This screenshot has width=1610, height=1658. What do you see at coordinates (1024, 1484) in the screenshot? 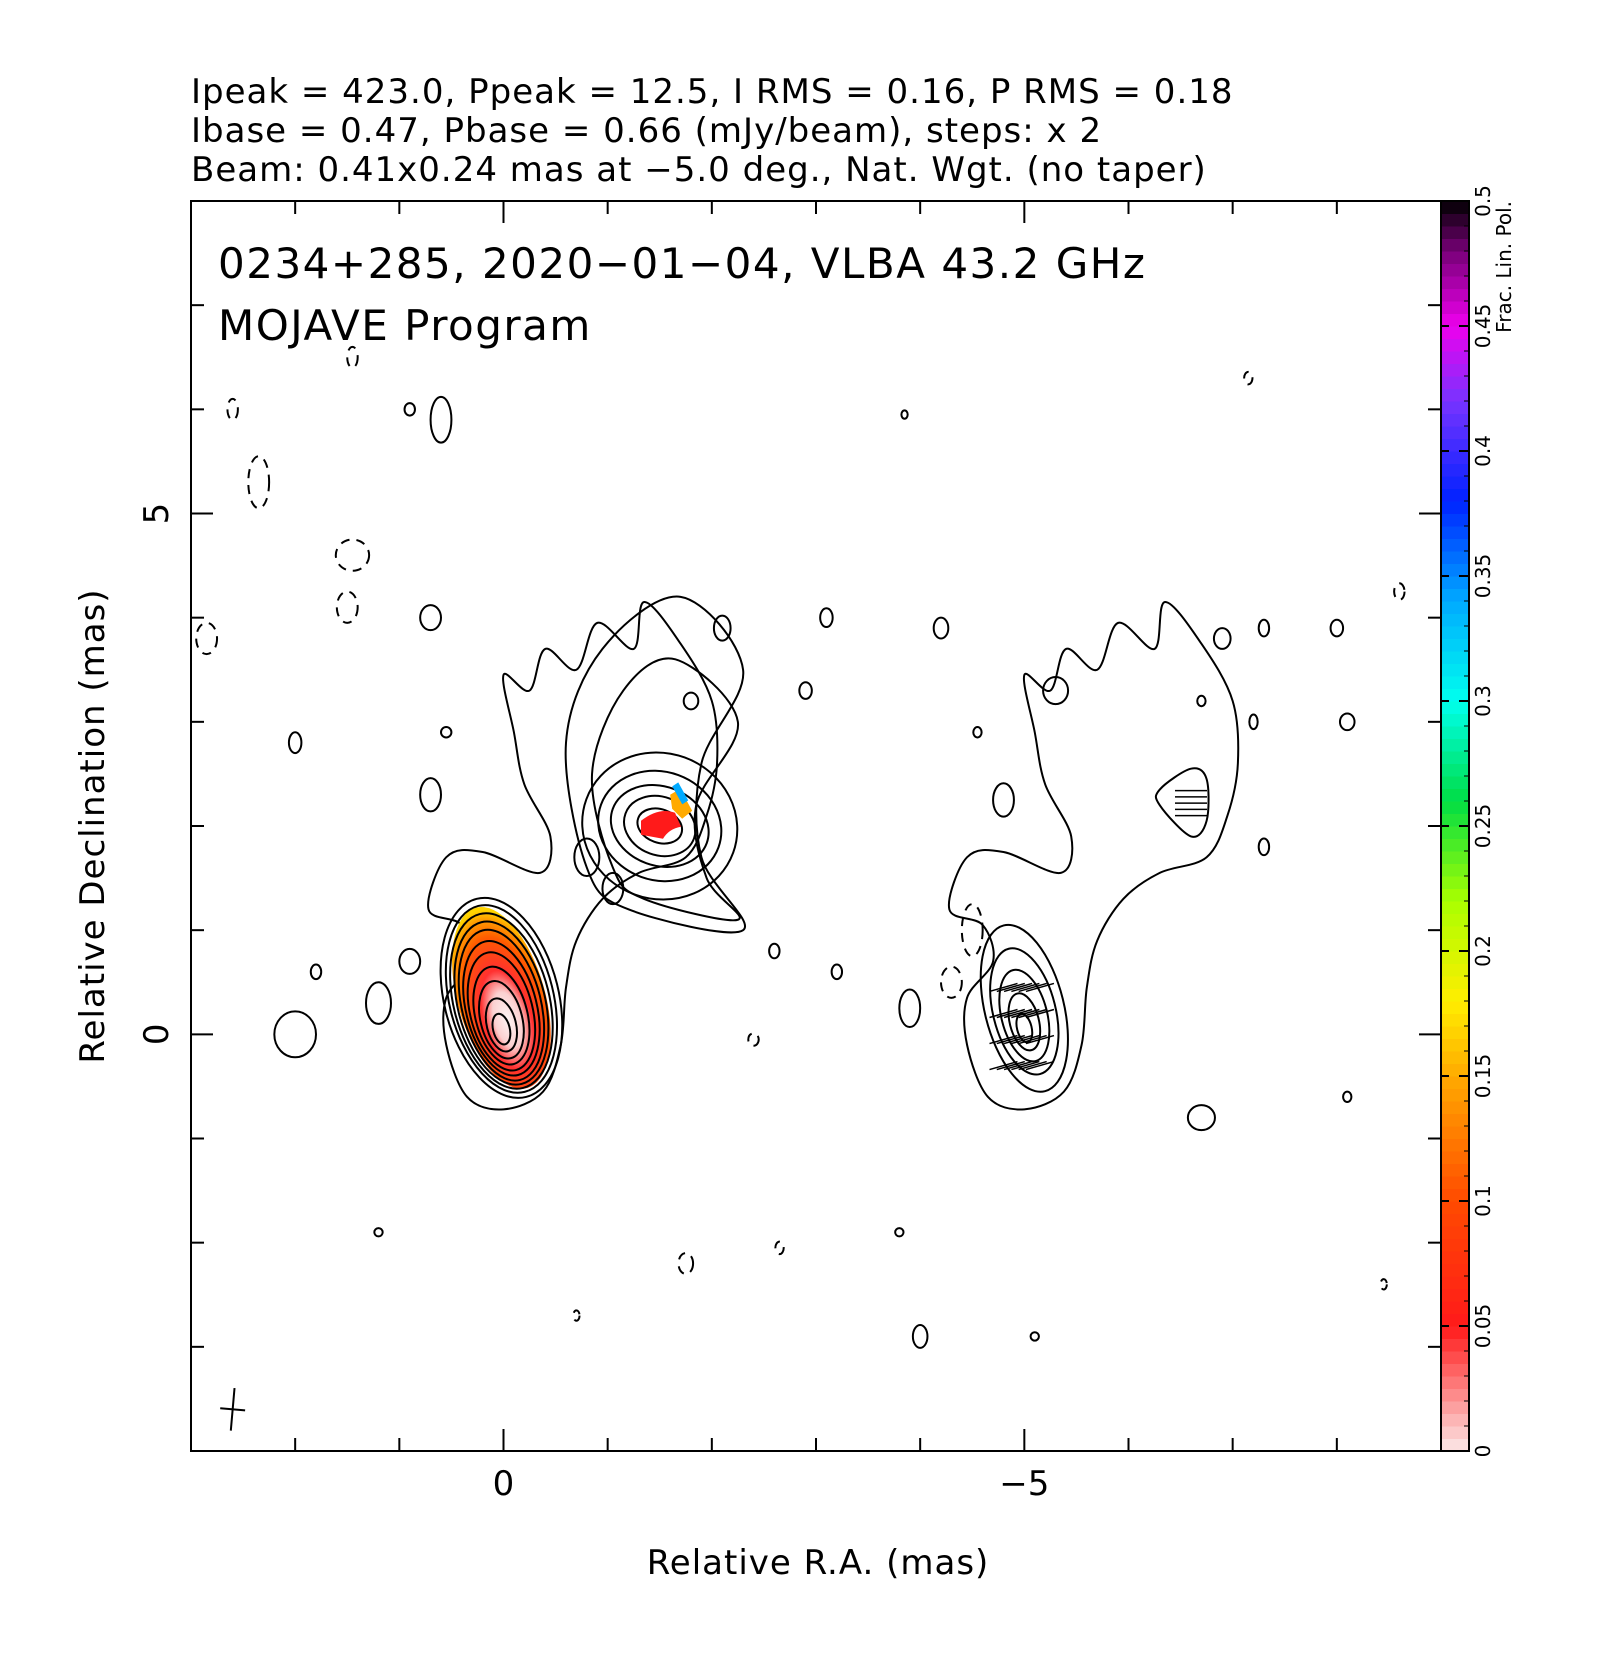
I see `x-tick-label: −5` at bounding box center [1024, 1484].